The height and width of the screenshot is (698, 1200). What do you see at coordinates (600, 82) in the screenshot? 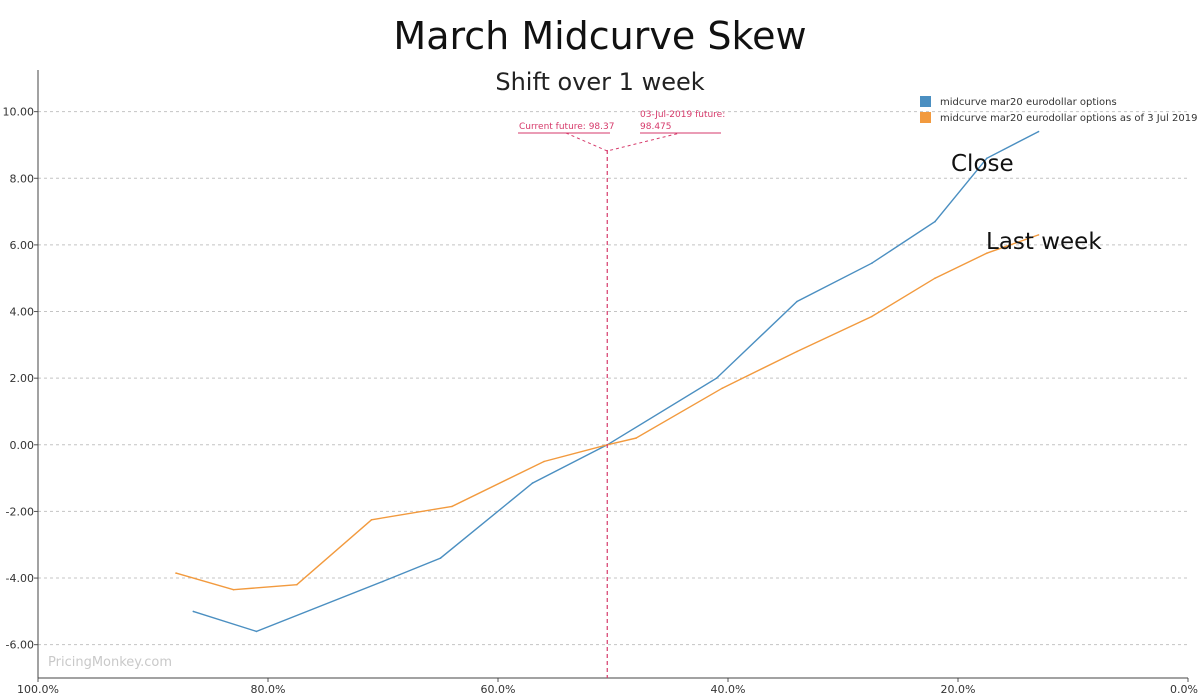
I see `chart-subtitle: Shift over 1 week` at bounding box center [600, 82].